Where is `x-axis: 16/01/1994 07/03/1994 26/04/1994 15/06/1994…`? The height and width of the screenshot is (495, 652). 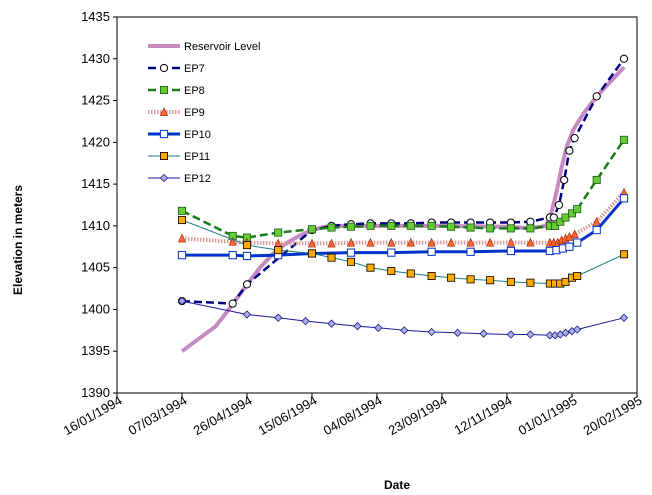
x-axis: 16/01/1994 07/03/1994 26/04/1994 15/06/1994… is located at coordinates (353, 416).